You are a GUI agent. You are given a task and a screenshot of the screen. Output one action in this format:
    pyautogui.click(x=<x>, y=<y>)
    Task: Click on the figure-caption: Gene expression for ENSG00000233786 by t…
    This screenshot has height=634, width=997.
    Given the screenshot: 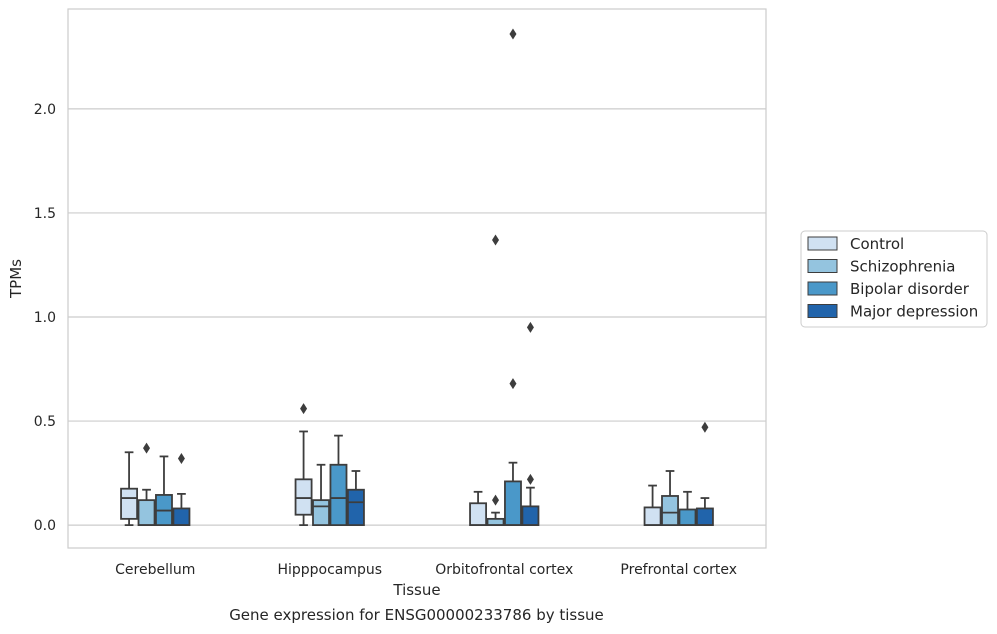 What is the action you would take?
    pyautogui.click(x=416, y=615)
    